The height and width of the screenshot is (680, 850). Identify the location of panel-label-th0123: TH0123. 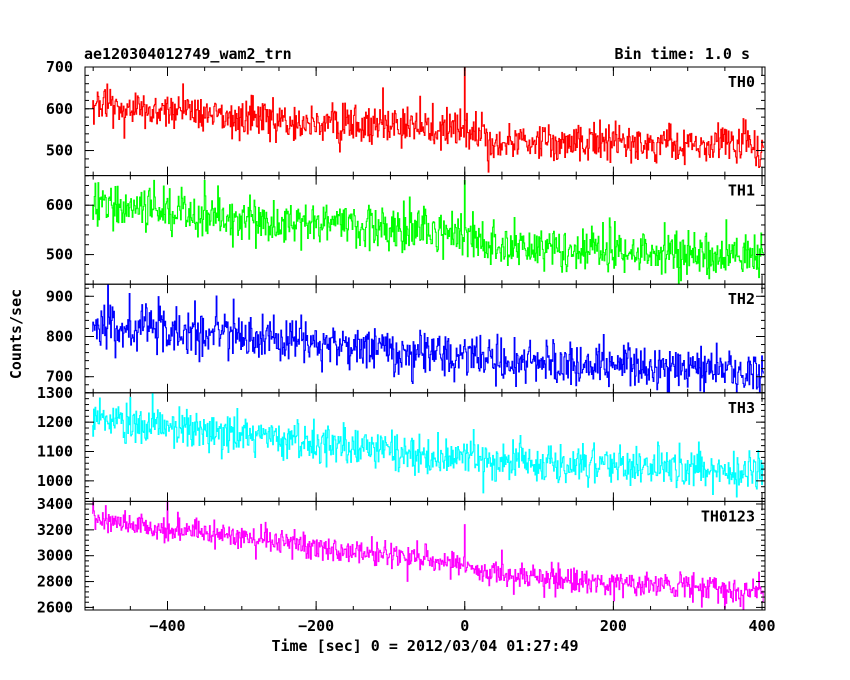
(728, 516).